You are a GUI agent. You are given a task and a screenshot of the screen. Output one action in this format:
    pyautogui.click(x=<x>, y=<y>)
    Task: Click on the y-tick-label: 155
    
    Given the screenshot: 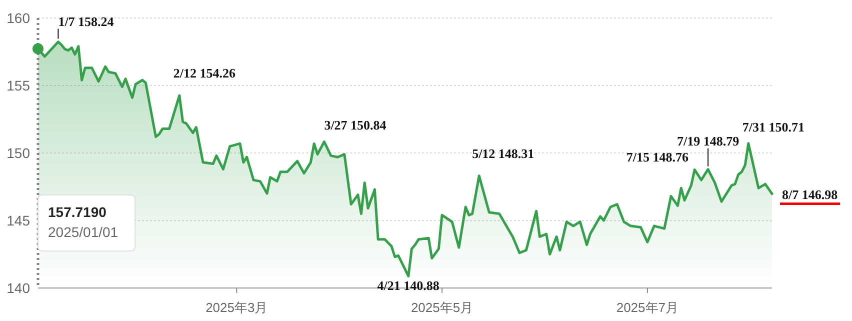 What is the action you would take?
    pyautogui.click(x=18, y=86)
    